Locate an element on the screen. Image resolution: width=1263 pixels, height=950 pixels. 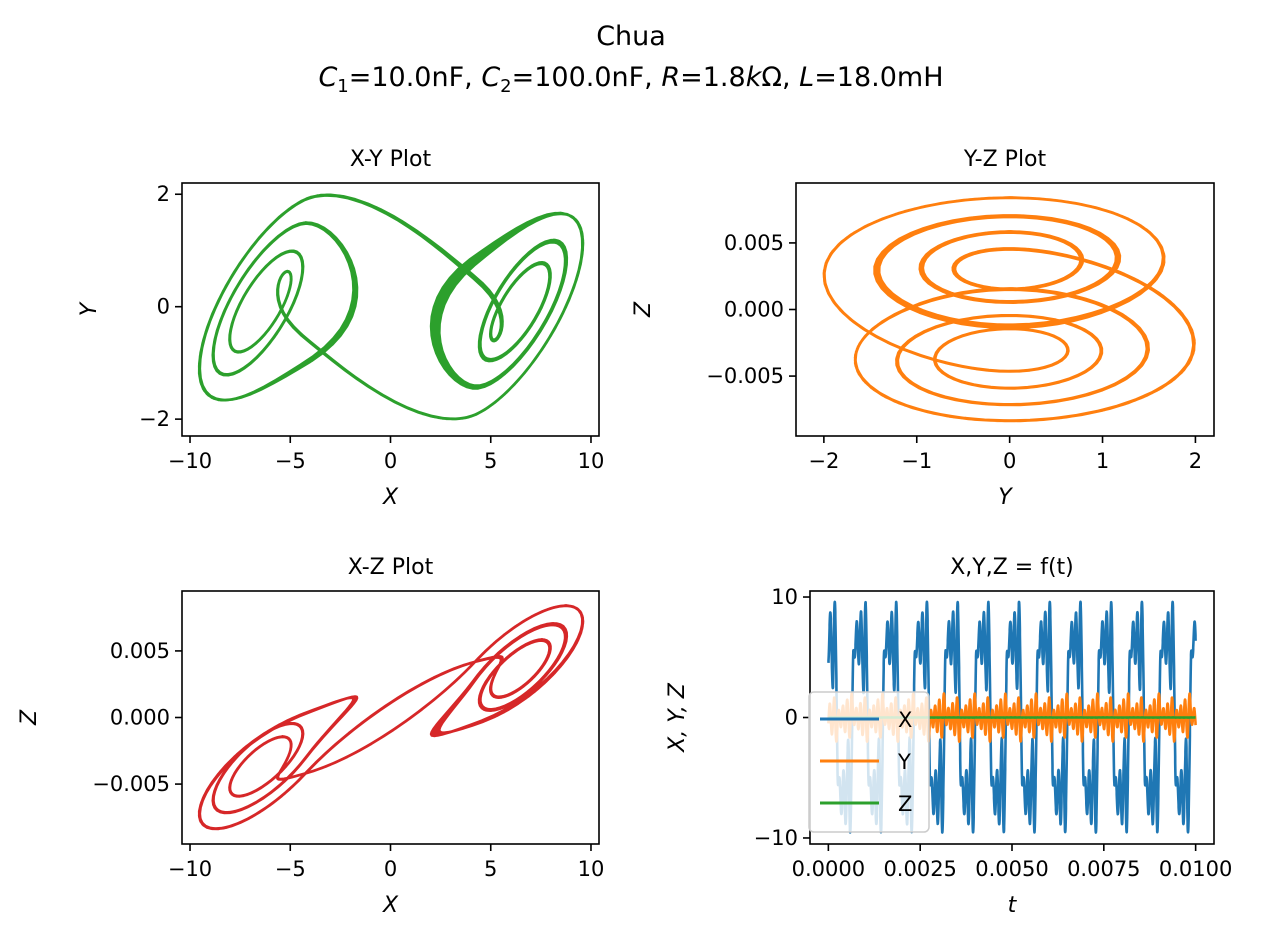
x-tick-label: 0.0025 is located at coordinates (919, 869).